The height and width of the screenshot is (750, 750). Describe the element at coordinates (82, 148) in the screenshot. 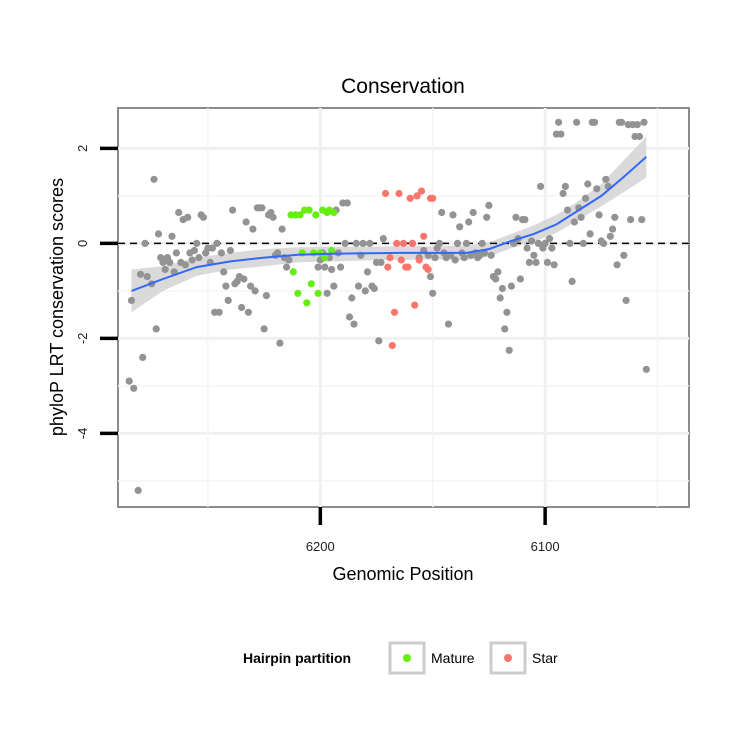

I see `y-tick-label: 2` at that location.